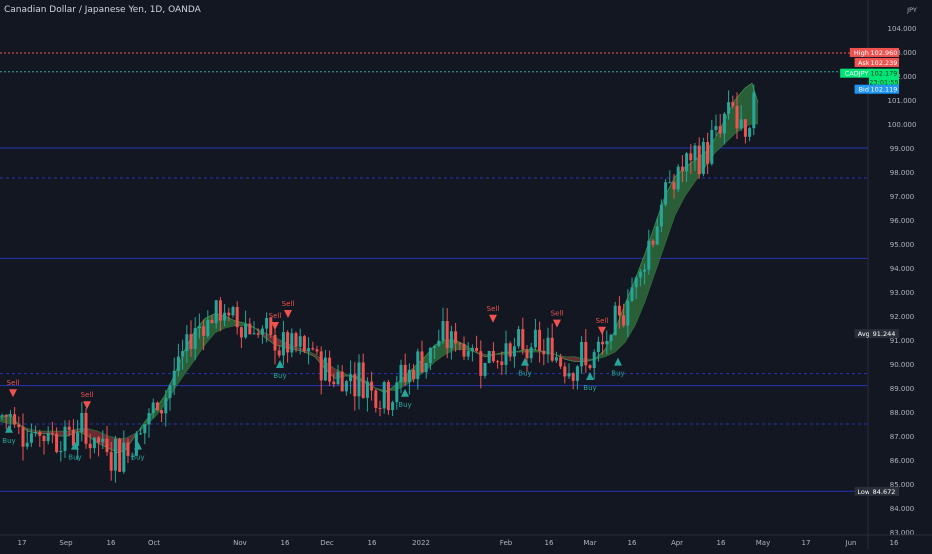 This screenshot has width=932, height=554. I want to click on buy-label: Buy, so click(589, 388).